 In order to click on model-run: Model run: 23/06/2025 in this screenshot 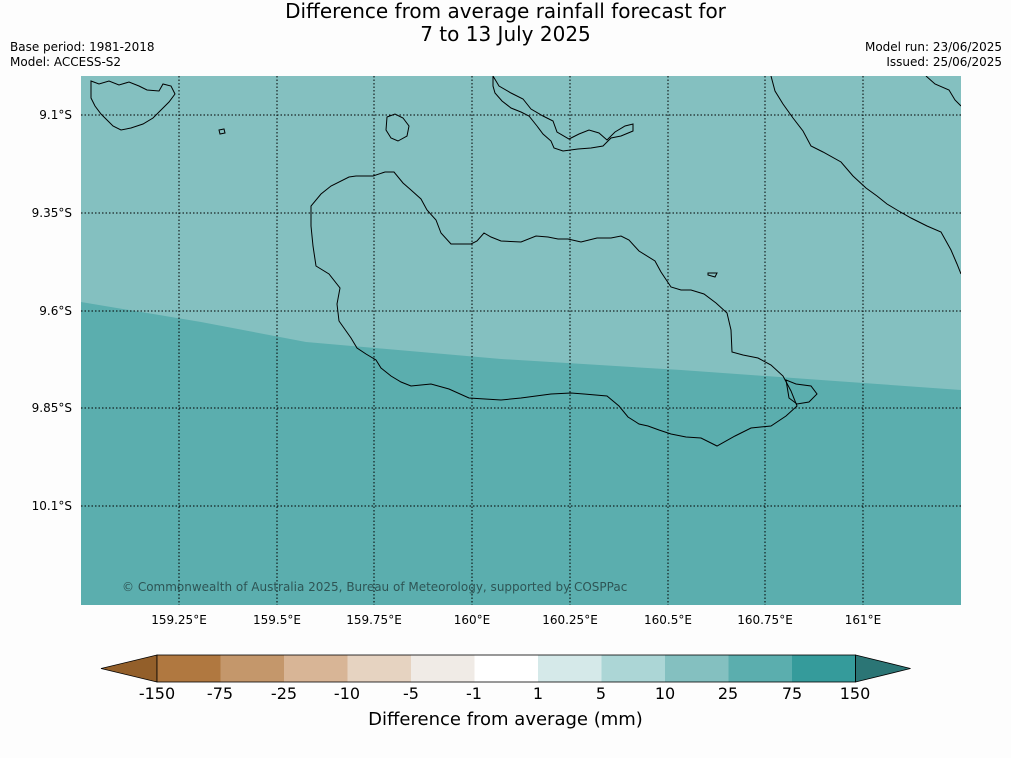, I will do `click(933, 47)`.